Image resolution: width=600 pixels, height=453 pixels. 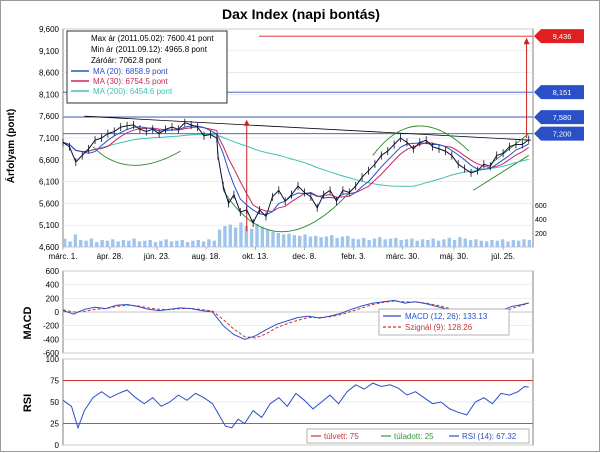 I want to click on price-y-tick: 9,600, so click(x=49, y=29).